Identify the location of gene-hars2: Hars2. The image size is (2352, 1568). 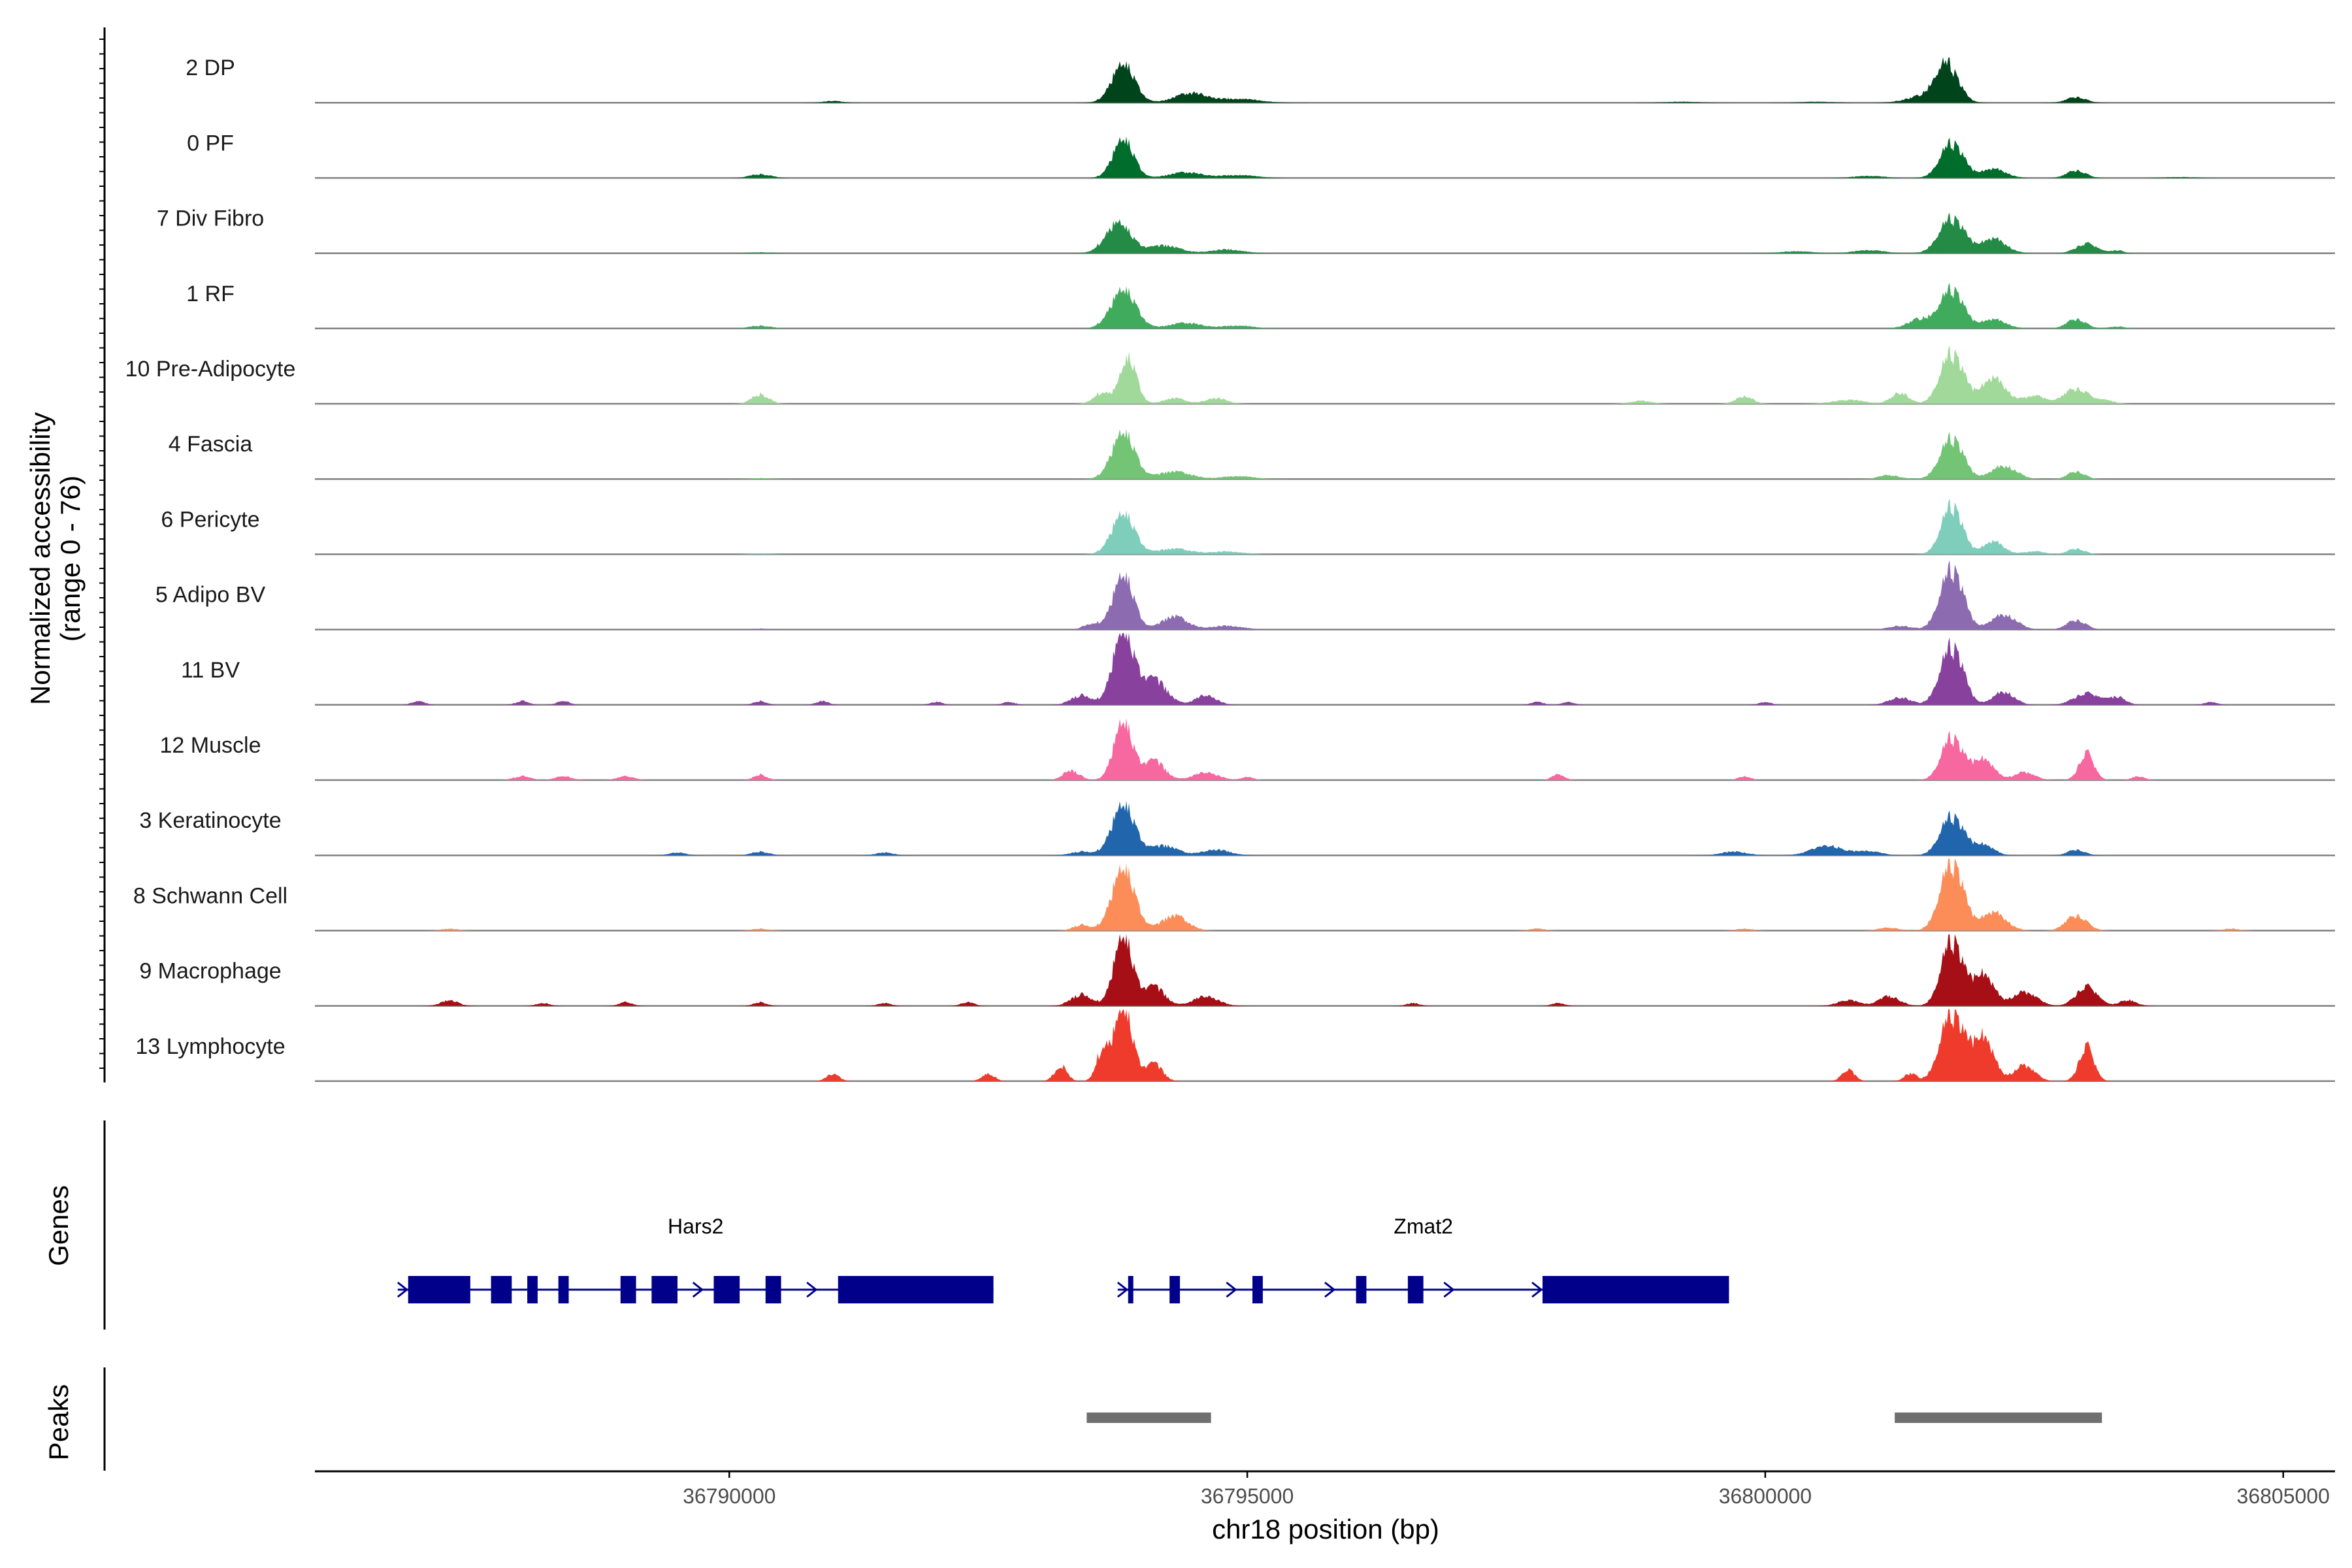
(695, 1259).